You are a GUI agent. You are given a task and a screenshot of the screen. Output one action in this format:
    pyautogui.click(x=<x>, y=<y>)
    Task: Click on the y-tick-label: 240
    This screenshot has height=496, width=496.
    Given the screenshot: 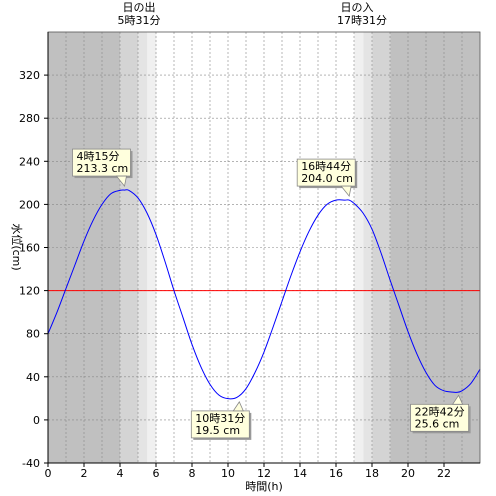 What is the action you would take?
    pyautogui.click(x=29, y=161)
    